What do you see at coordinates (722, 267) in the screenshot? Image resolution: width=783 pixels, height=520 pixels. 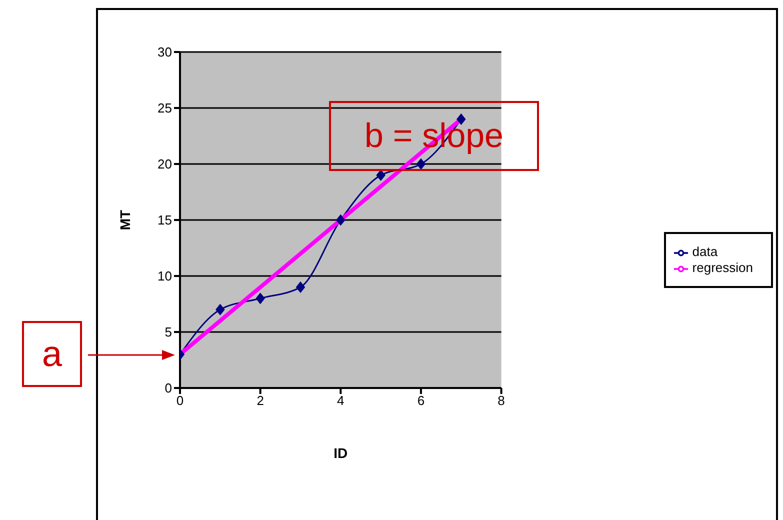 I see `legend-label: regression` at bounding box center [722, 267].